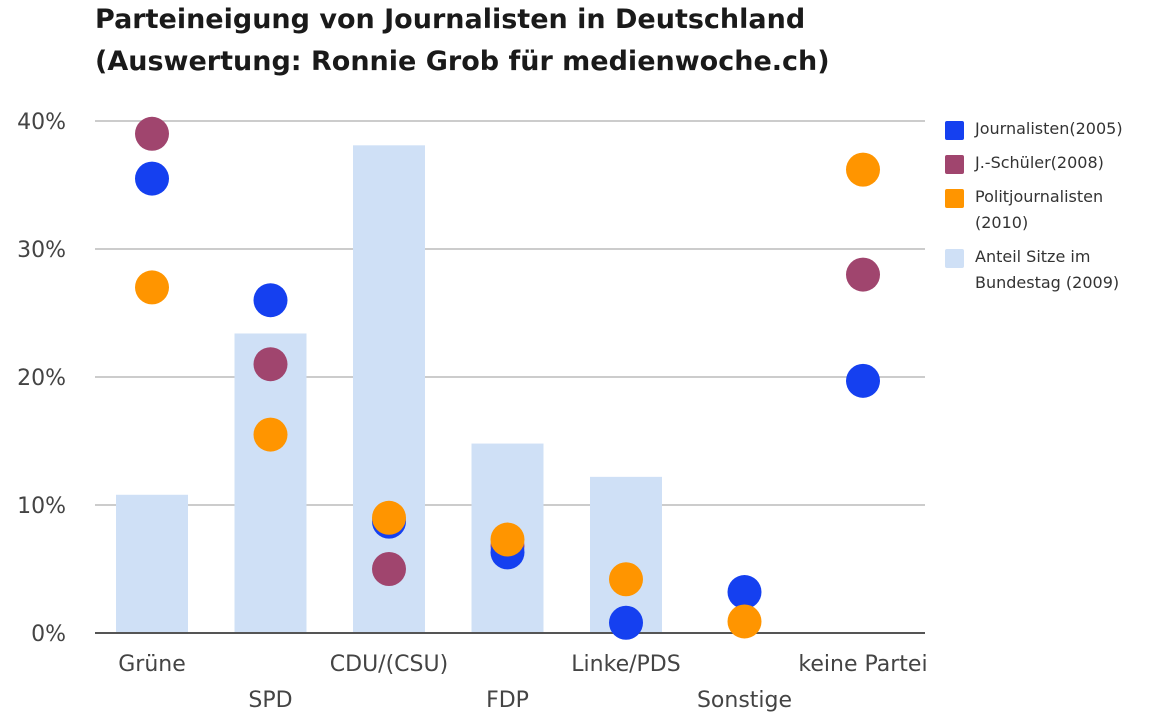  I want to click on legend-label-politjournalisten-line1: Politjournalisten, so click(1039, 196).